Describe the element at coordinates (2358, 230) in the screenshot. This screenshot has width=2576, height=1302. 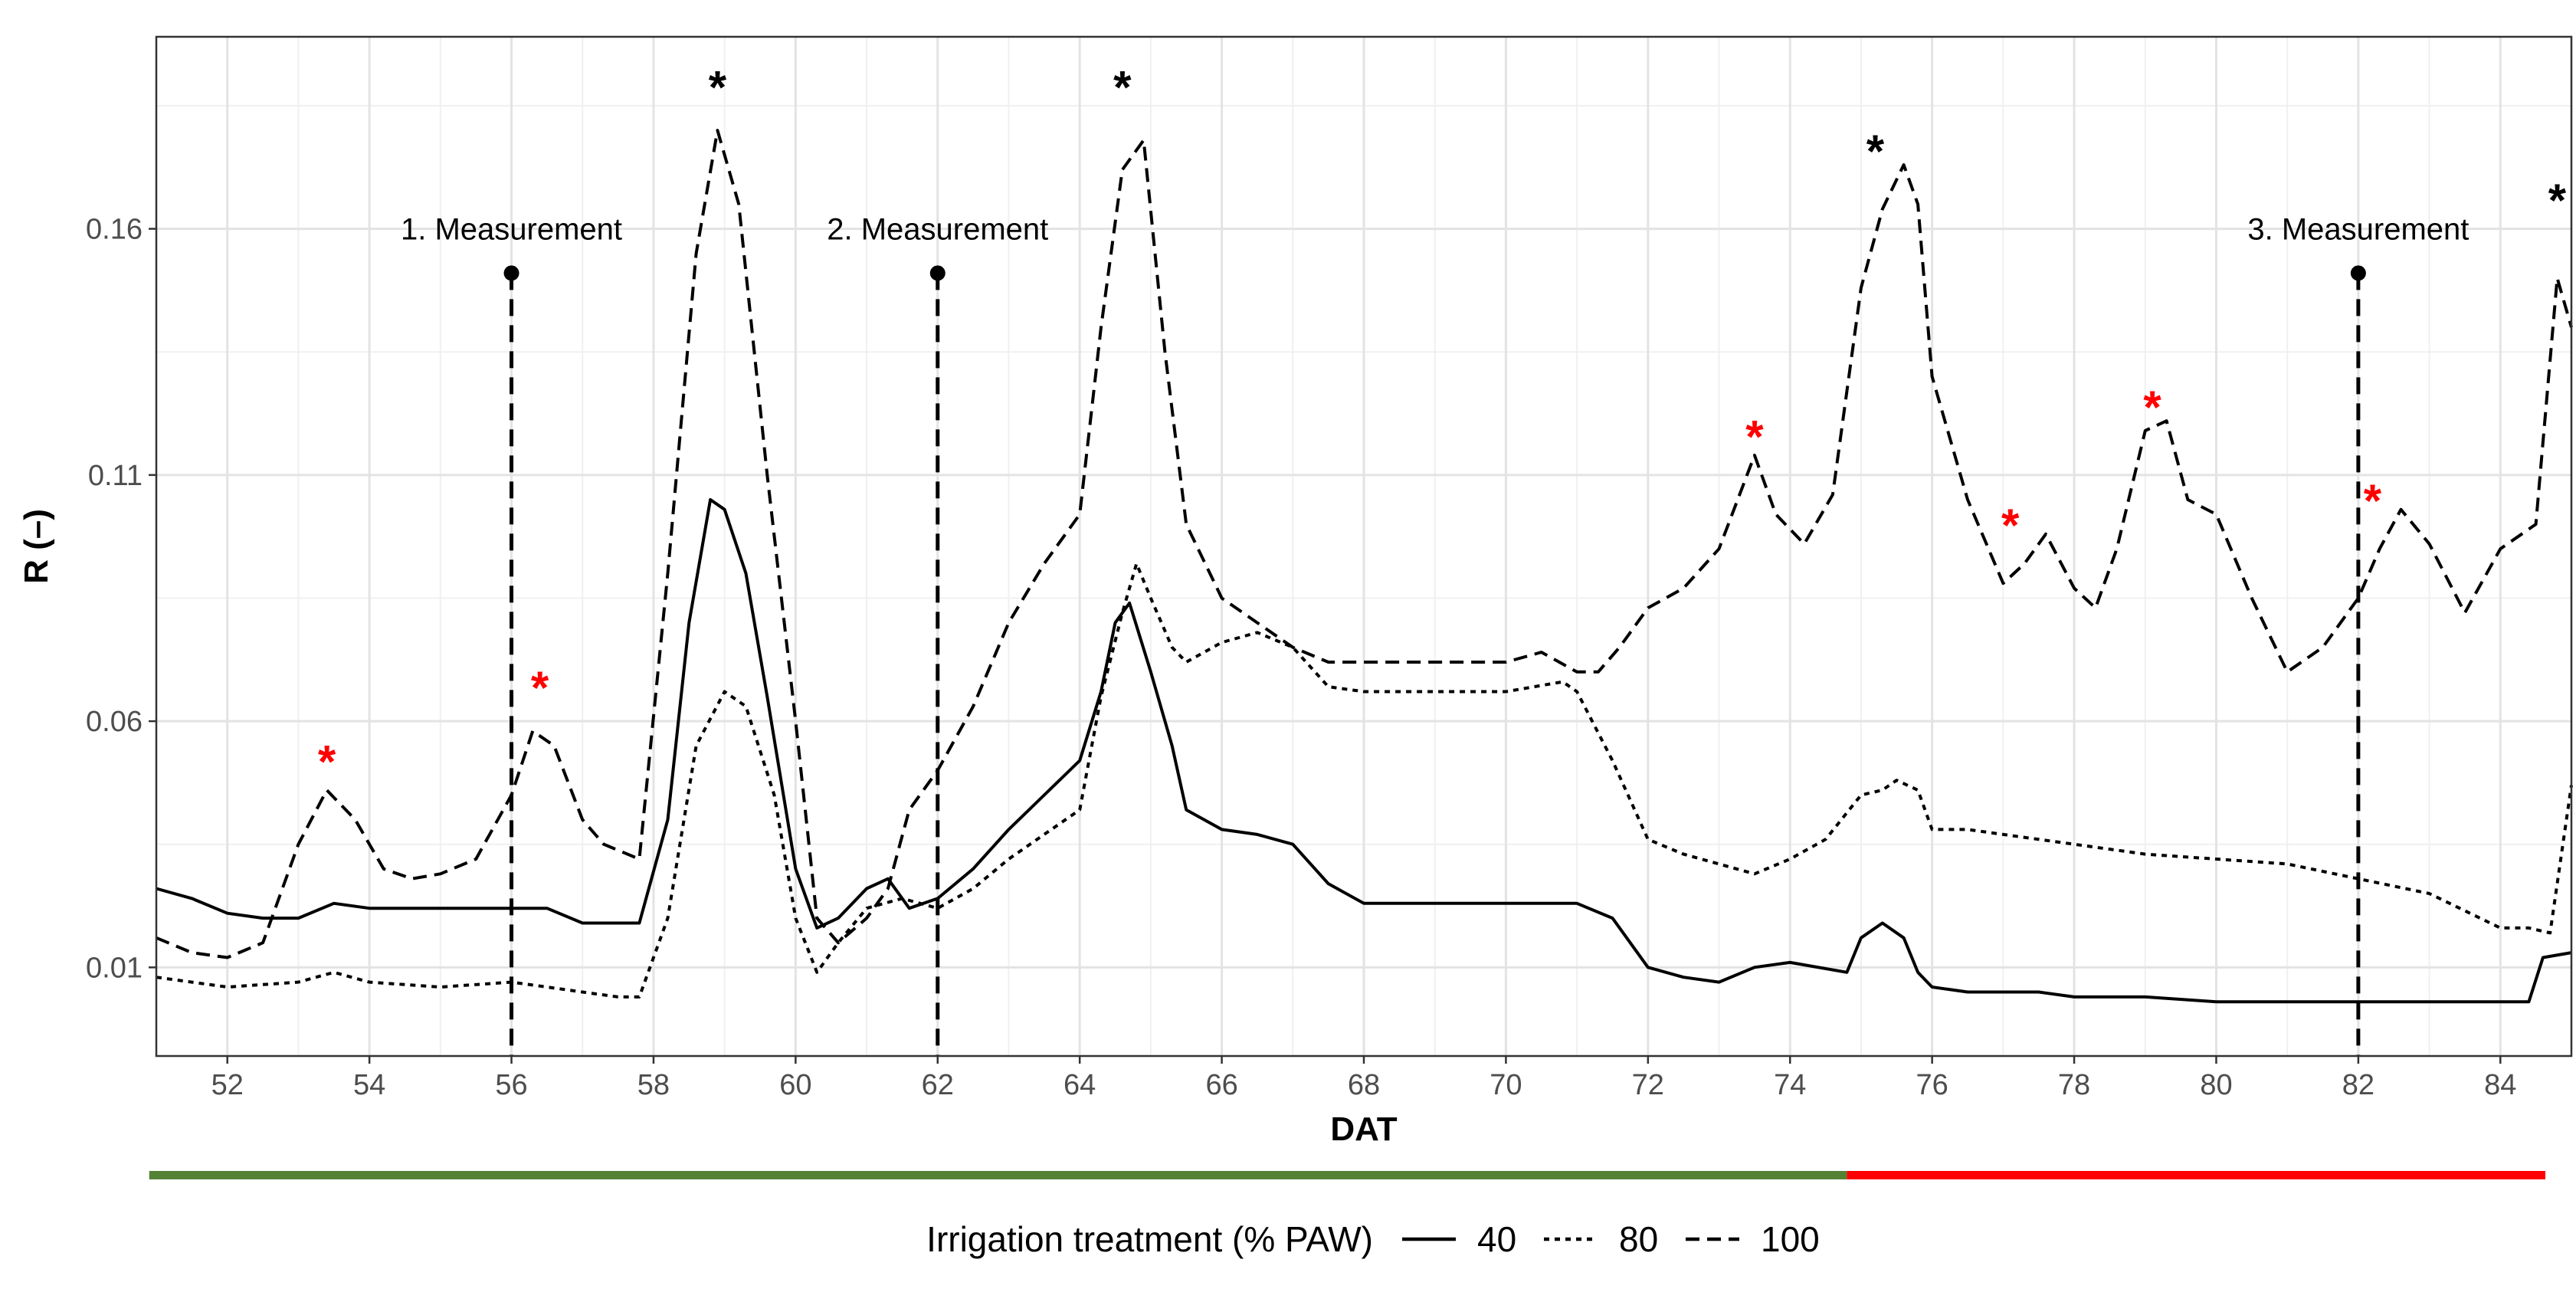
I see `measurement-label-3: 3. Measurement` at that location.